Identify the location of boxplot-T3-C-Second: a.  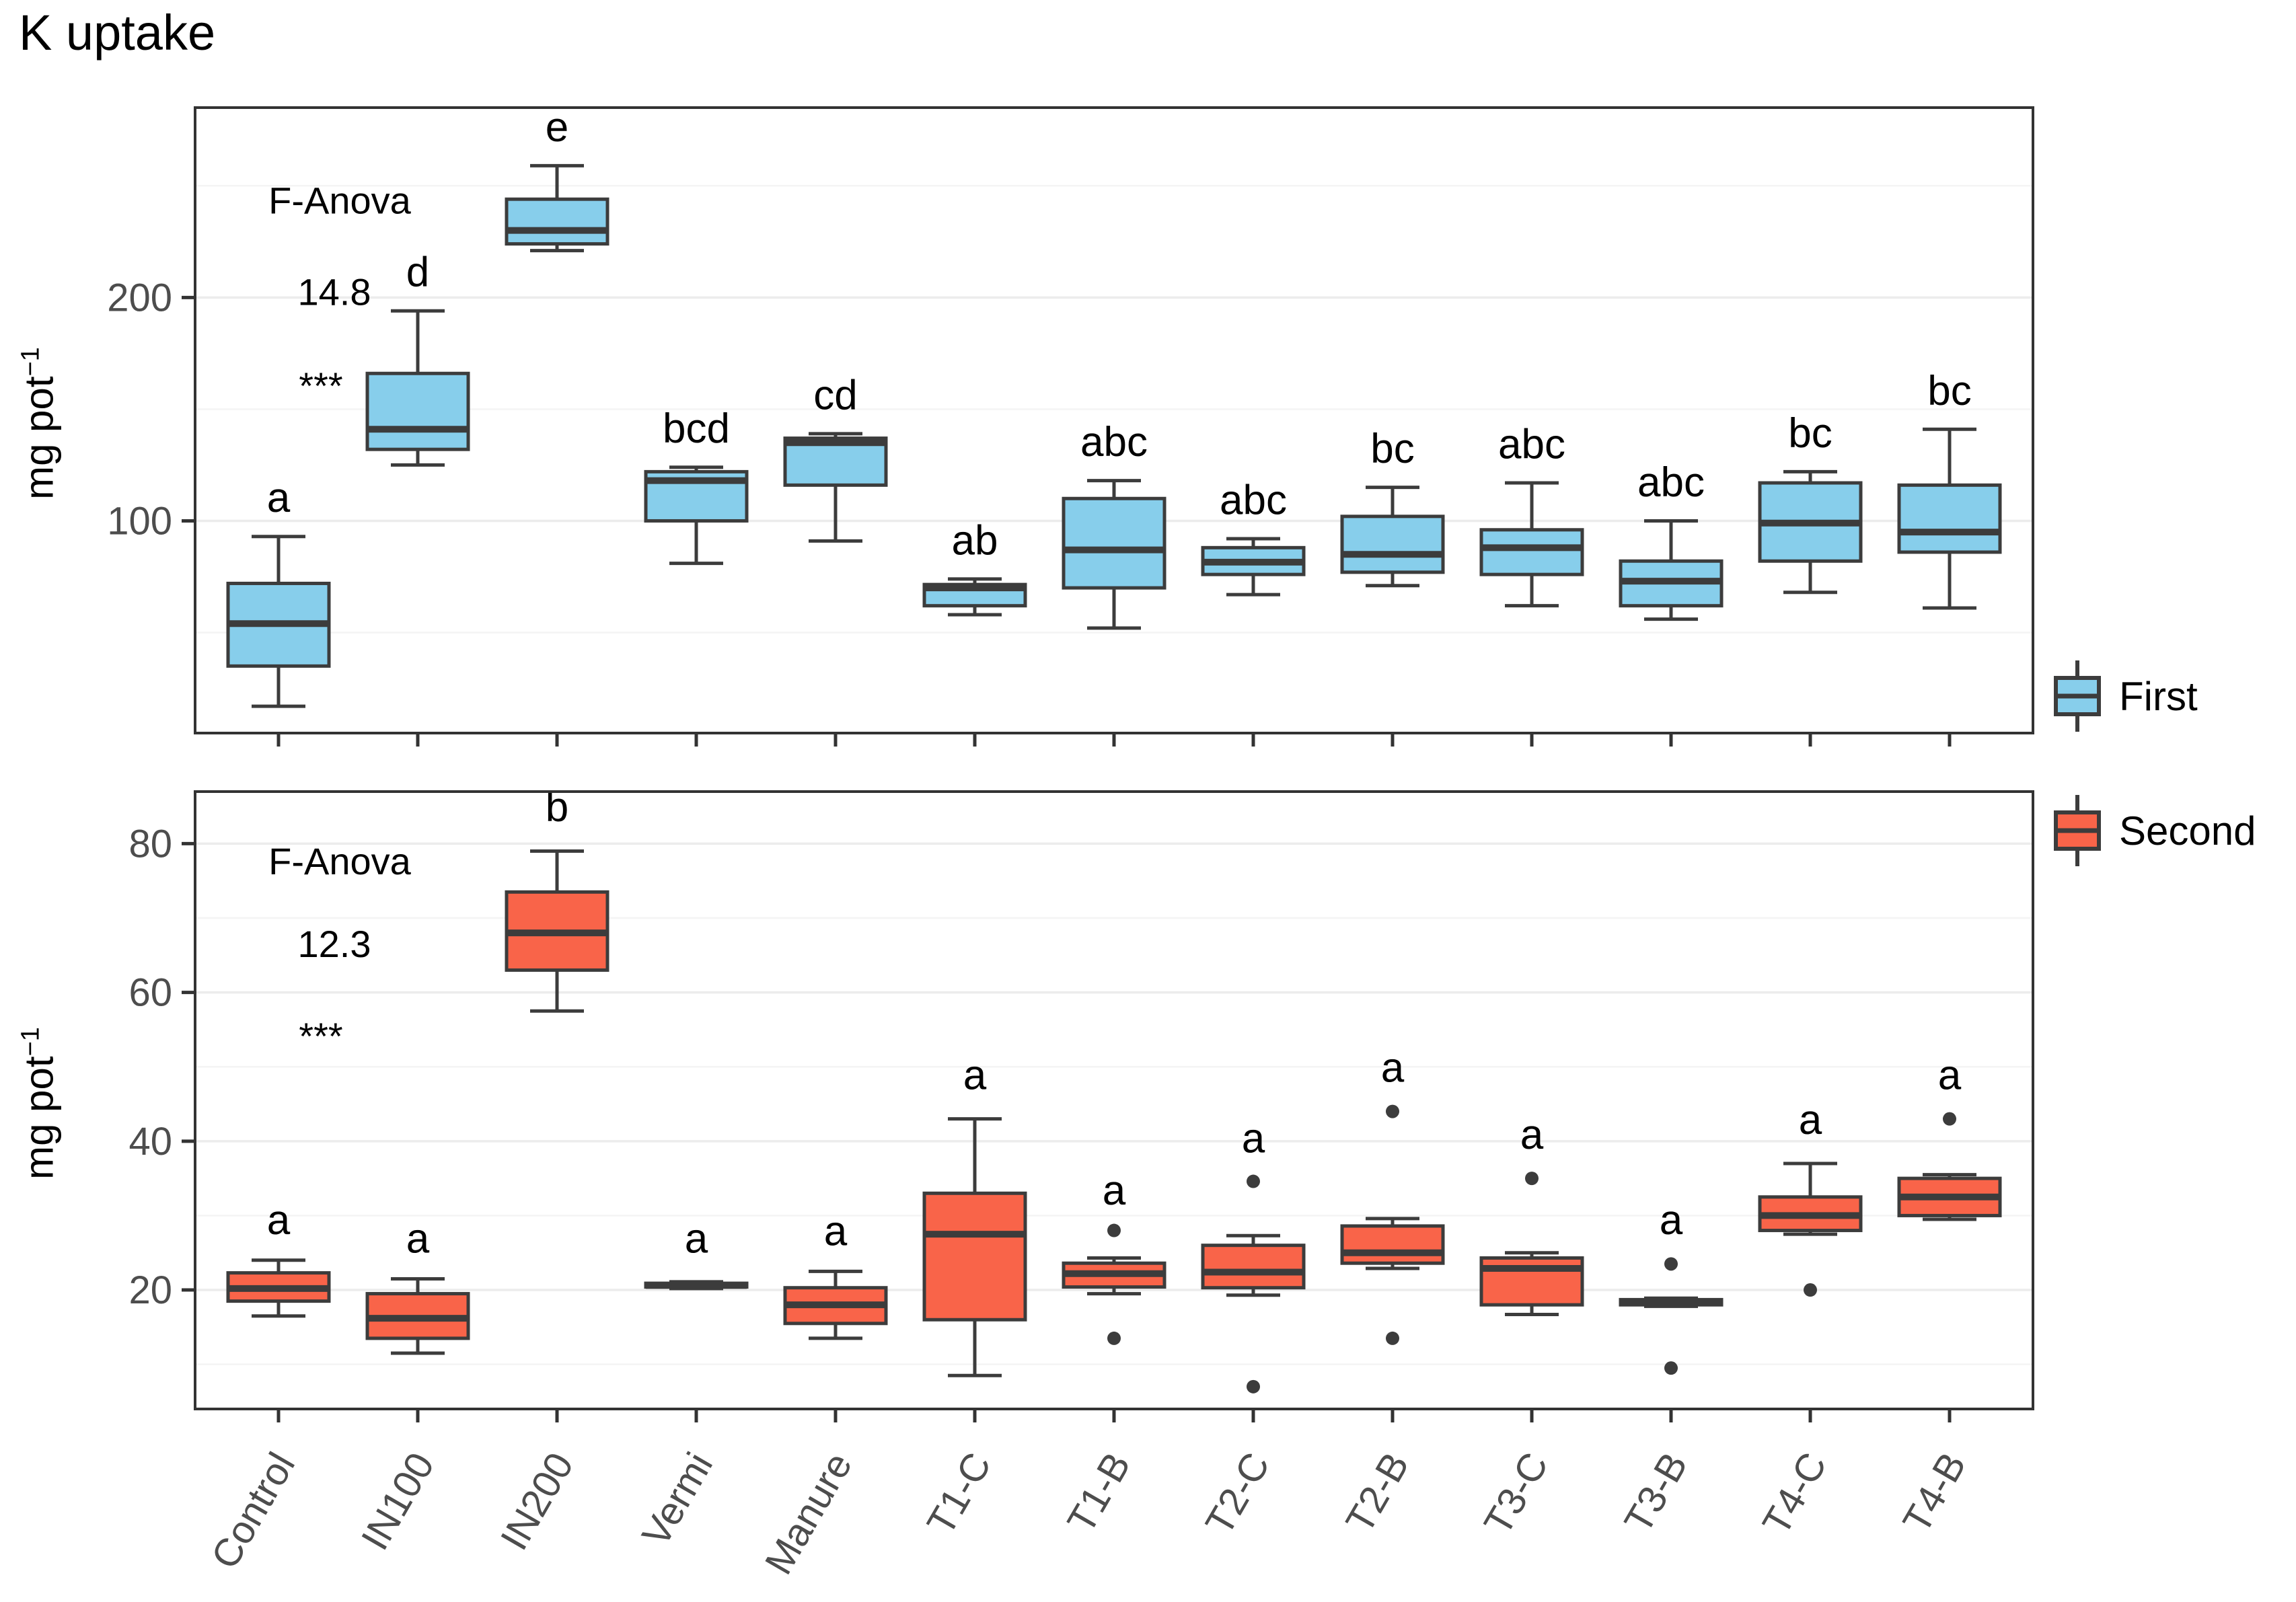
(1531, 1214).